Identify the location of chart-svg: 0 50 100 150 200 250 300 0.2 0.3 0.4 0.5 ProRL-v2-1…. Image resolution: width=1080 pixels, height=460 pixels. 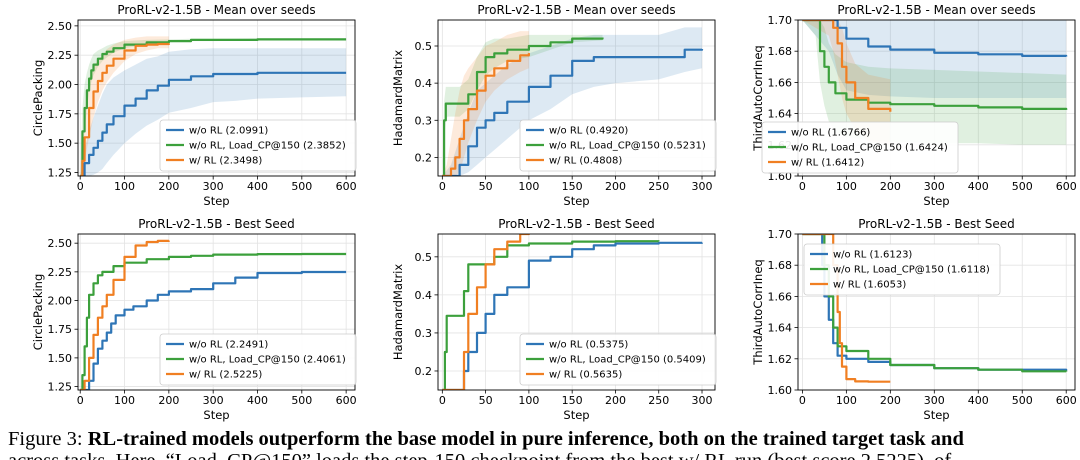
(554, 319).